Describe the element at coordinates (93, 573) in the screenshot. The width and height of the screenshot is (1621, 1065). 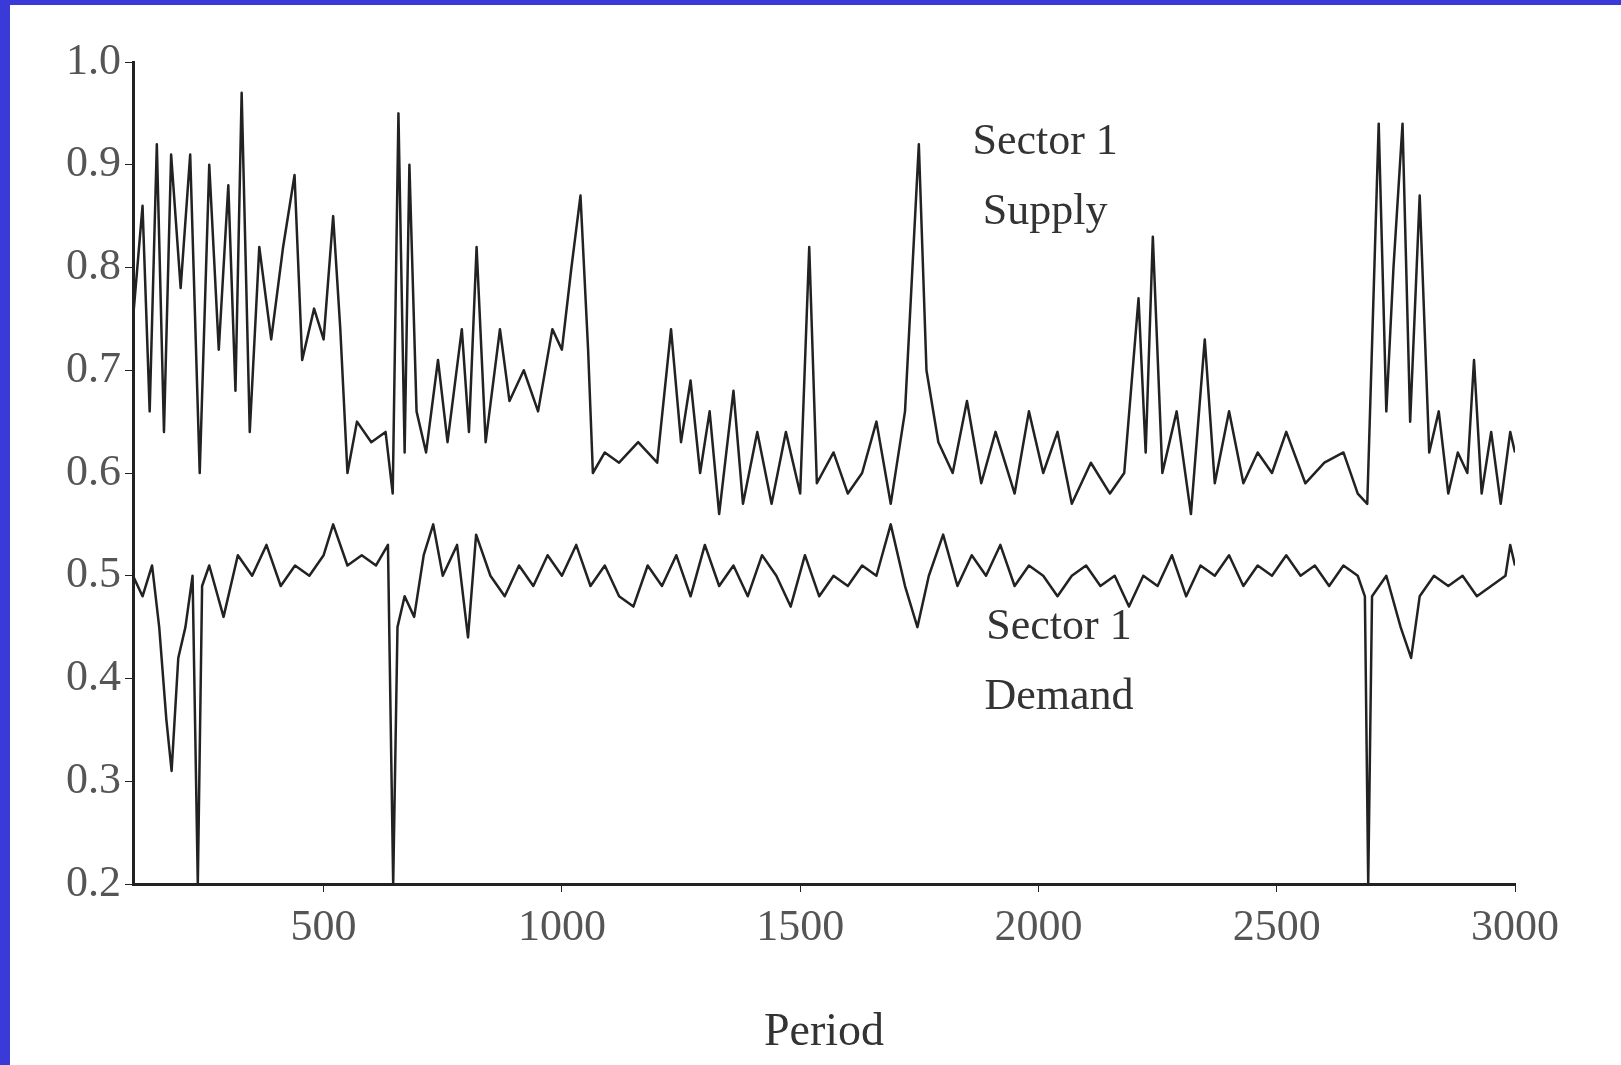
I see `y-tick-label: 0.5` at that location.